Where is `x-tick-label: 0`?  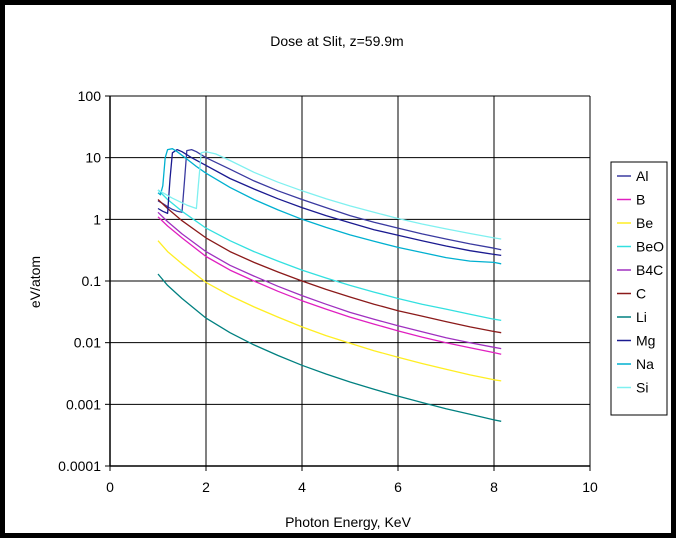
x-tick-label: 0 is located at coordinates (110, 487).